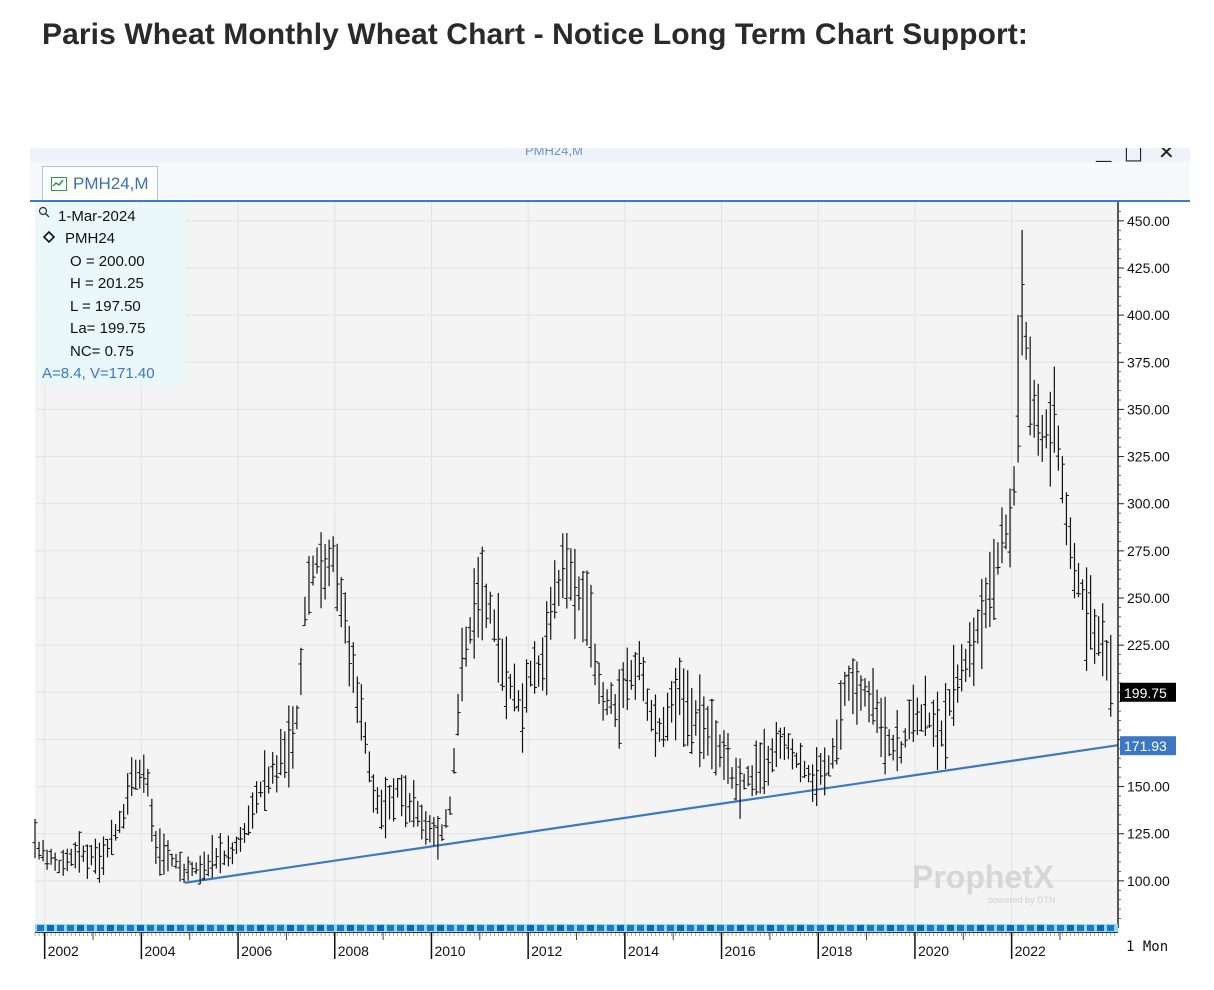 The width and height of the screenshot is (1214, 990). What do you see at coordinates (1022, 900) in the screenshot?
I see `watermark-sub: powered by DTN` at bounding box center [1022, 900].